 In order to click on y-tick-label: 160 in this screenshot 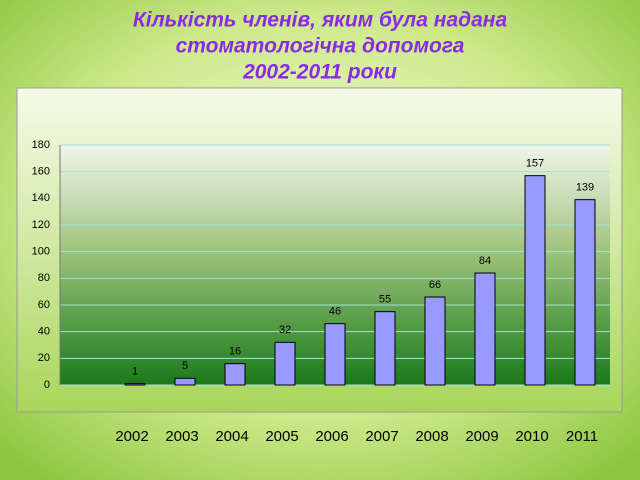, I will do `click(41, 172)`.